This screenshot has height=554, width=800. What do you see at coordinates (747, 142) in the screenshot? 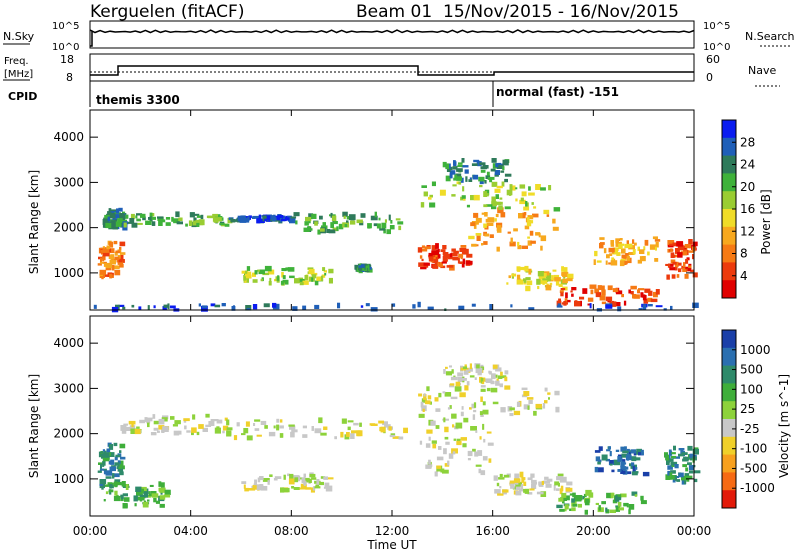
I see `power-colorbar-tick-label: 28` at bounding box center [747, 142].